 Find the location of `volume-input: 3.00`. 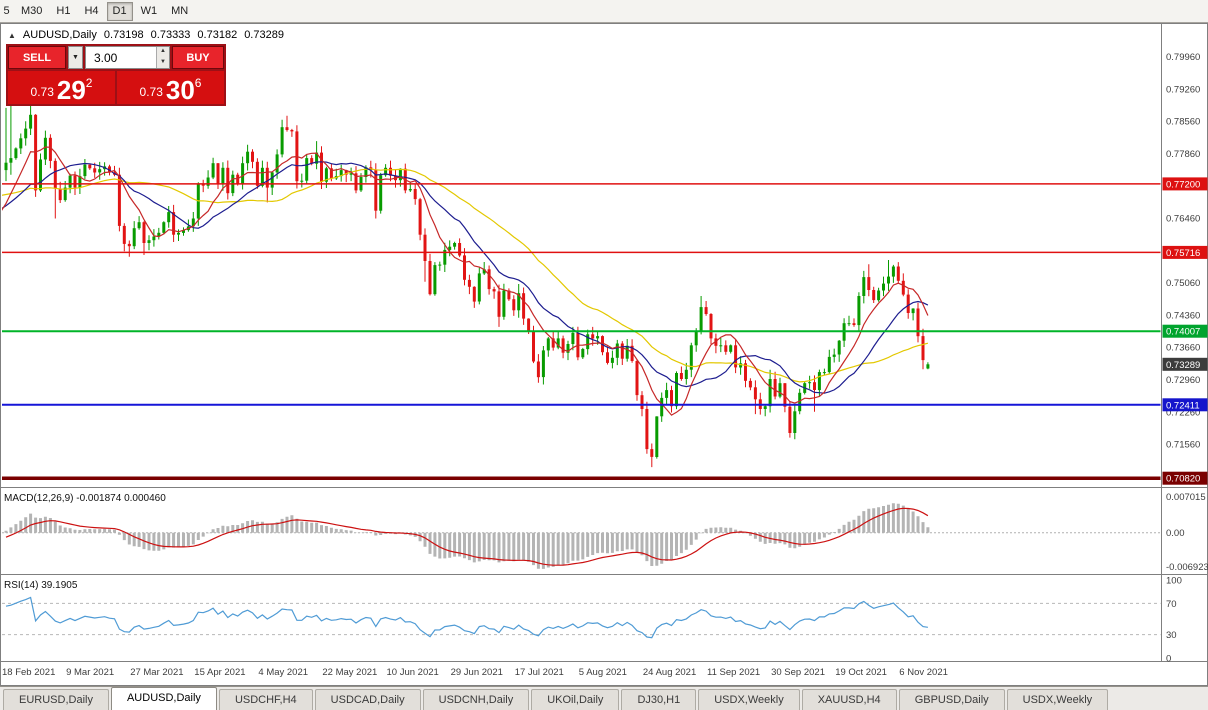

volume-input: 3.00 is located at coordinates (106, 57).